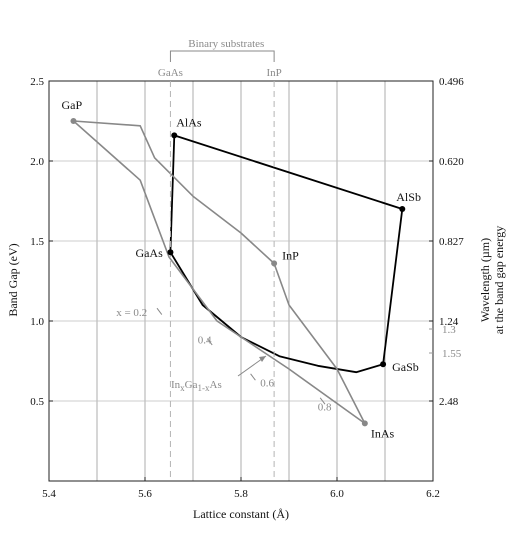  What do you see at coordinates (71, 105) in the screenshot?
I see `point-label-gap: GaP` at bounding box center [71, 105].